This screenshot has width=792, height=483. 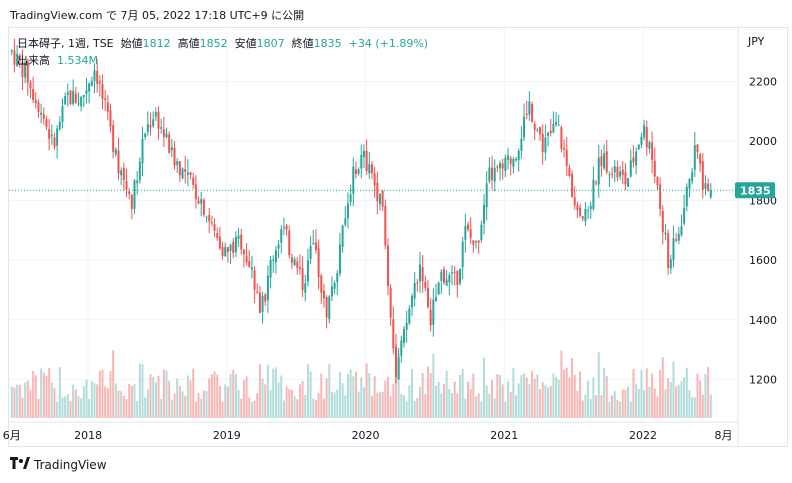 I want to click on time-tick-label: 2019, so click(x=227, y=435).